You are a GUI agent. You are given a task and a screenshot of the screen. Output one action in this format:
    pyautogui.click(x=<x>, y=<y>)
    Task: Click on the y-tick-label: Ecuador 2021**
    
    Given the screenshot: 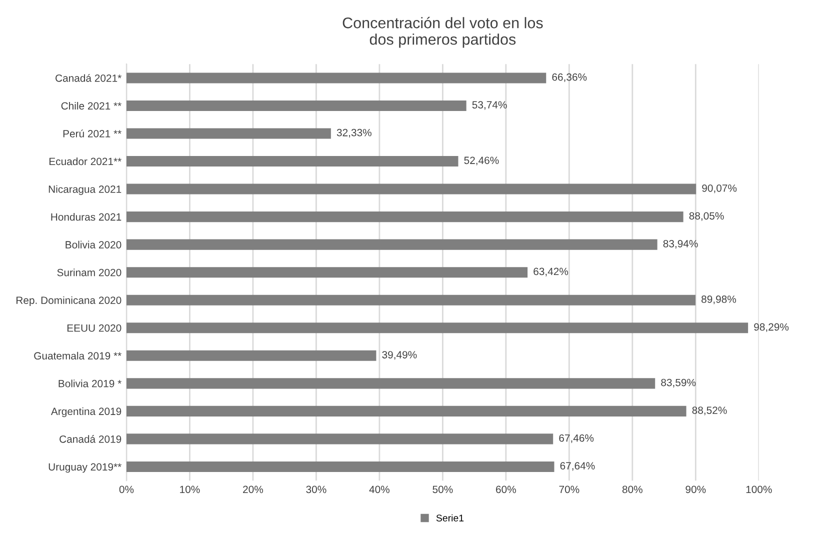 What is the action you would take?
    pyautogui.click(x=86, y=161)
    